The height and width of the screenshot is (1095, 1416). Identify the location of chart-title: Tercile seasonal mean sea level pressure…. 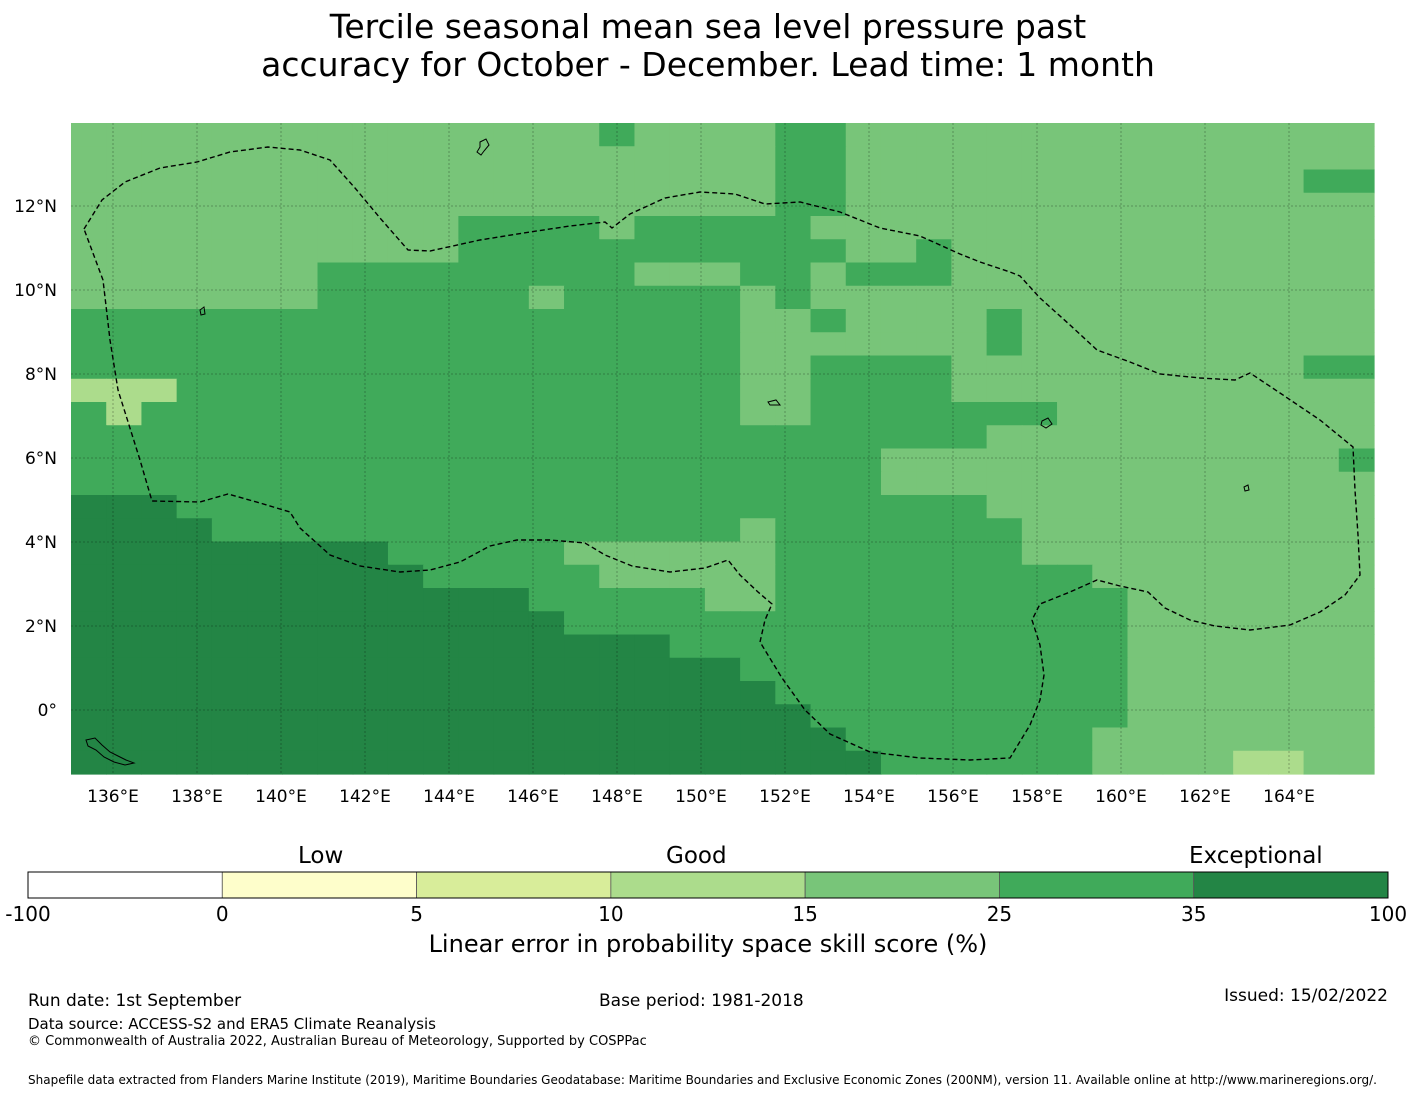
(708, 46).